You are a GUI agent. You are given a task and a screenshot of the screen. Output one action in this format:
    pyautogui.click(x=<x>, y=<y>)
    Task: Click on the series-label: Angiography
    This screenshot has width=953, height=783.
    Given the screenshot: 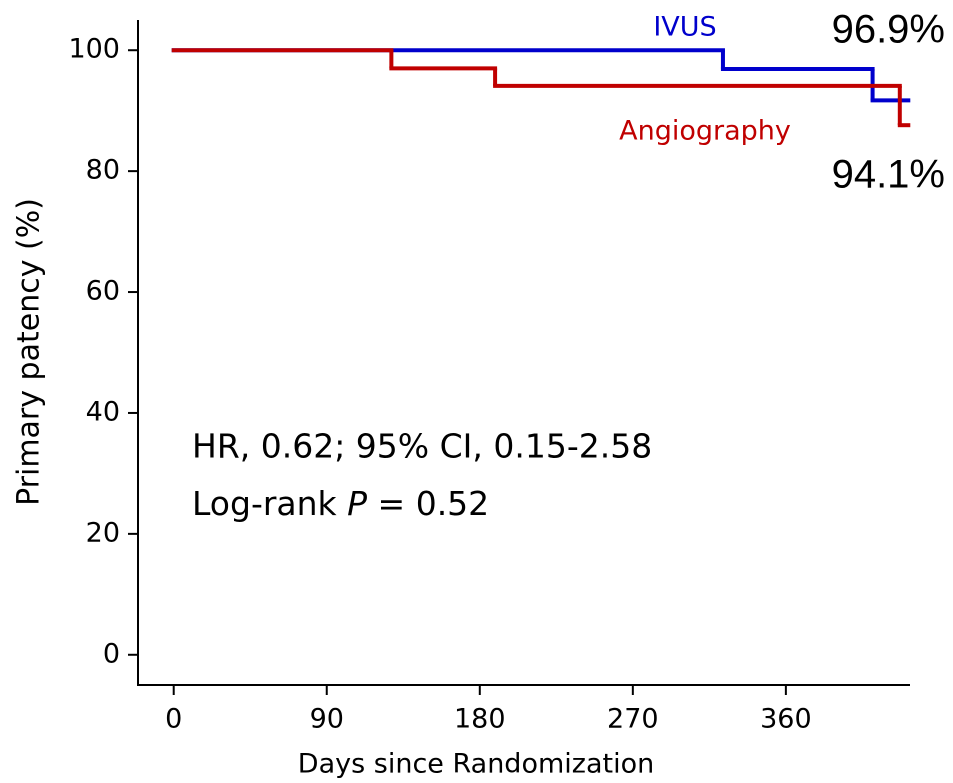 What is the action you would take?
    pyautogui.click(x=705, y=131)
    